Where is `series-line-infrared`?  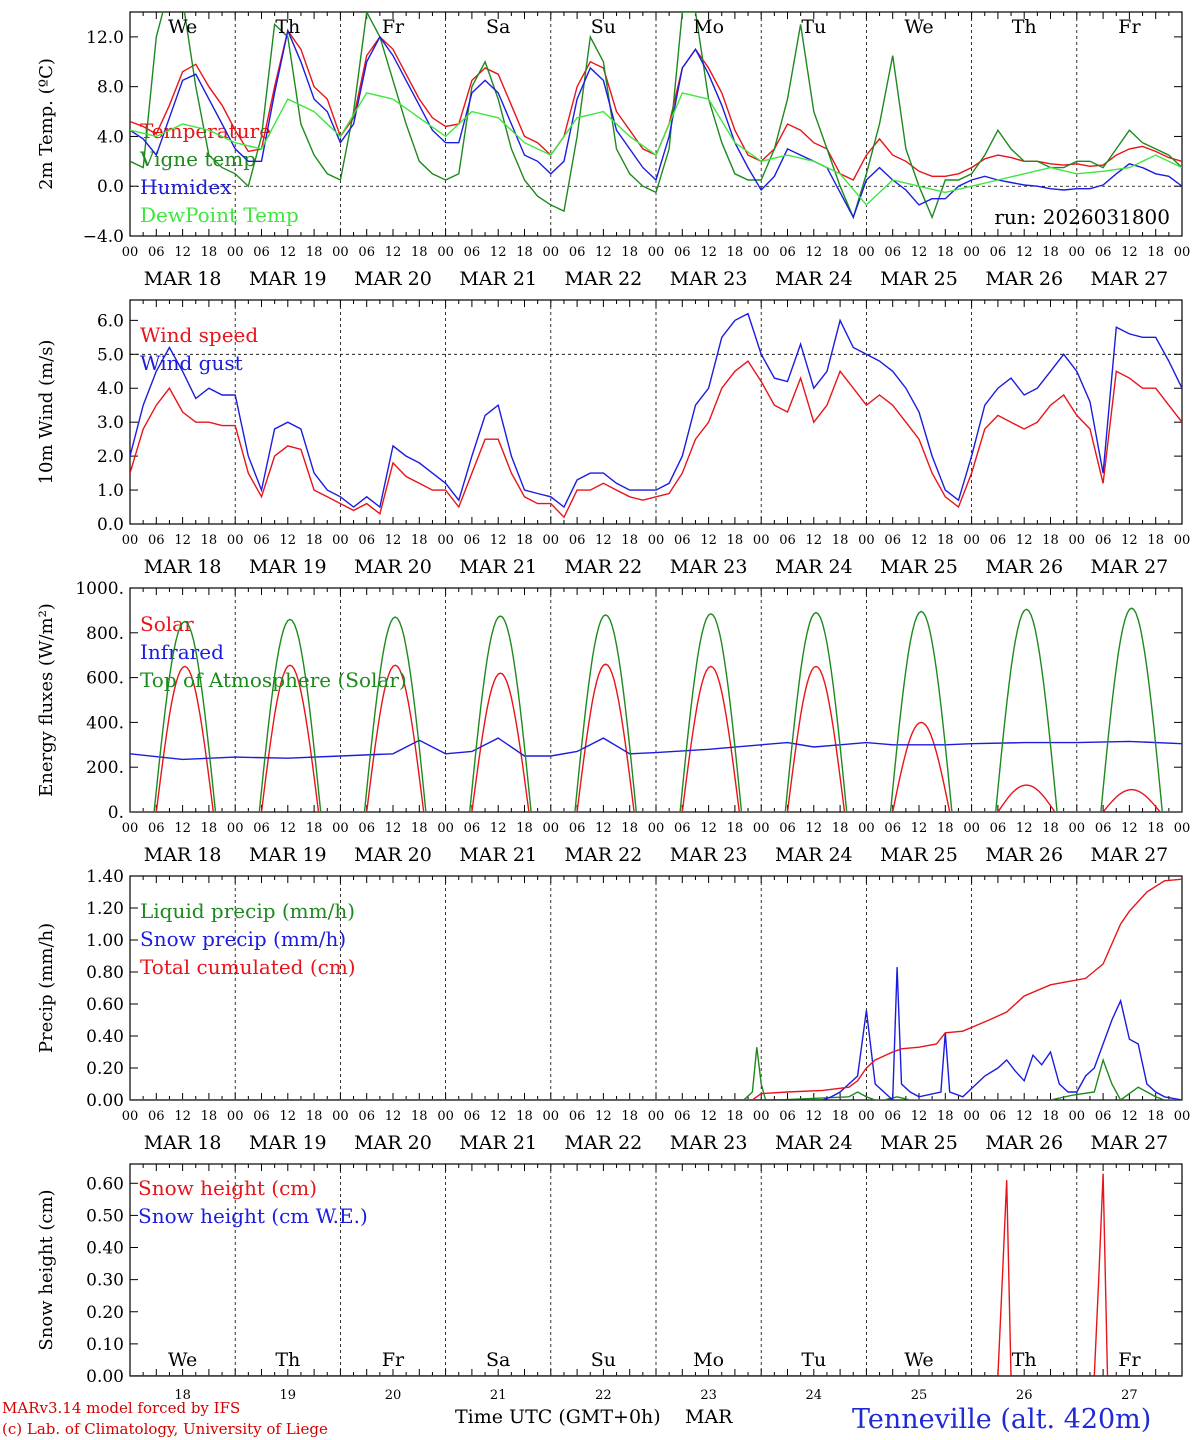 series-line-infrared is located at coordinates (656, 749).